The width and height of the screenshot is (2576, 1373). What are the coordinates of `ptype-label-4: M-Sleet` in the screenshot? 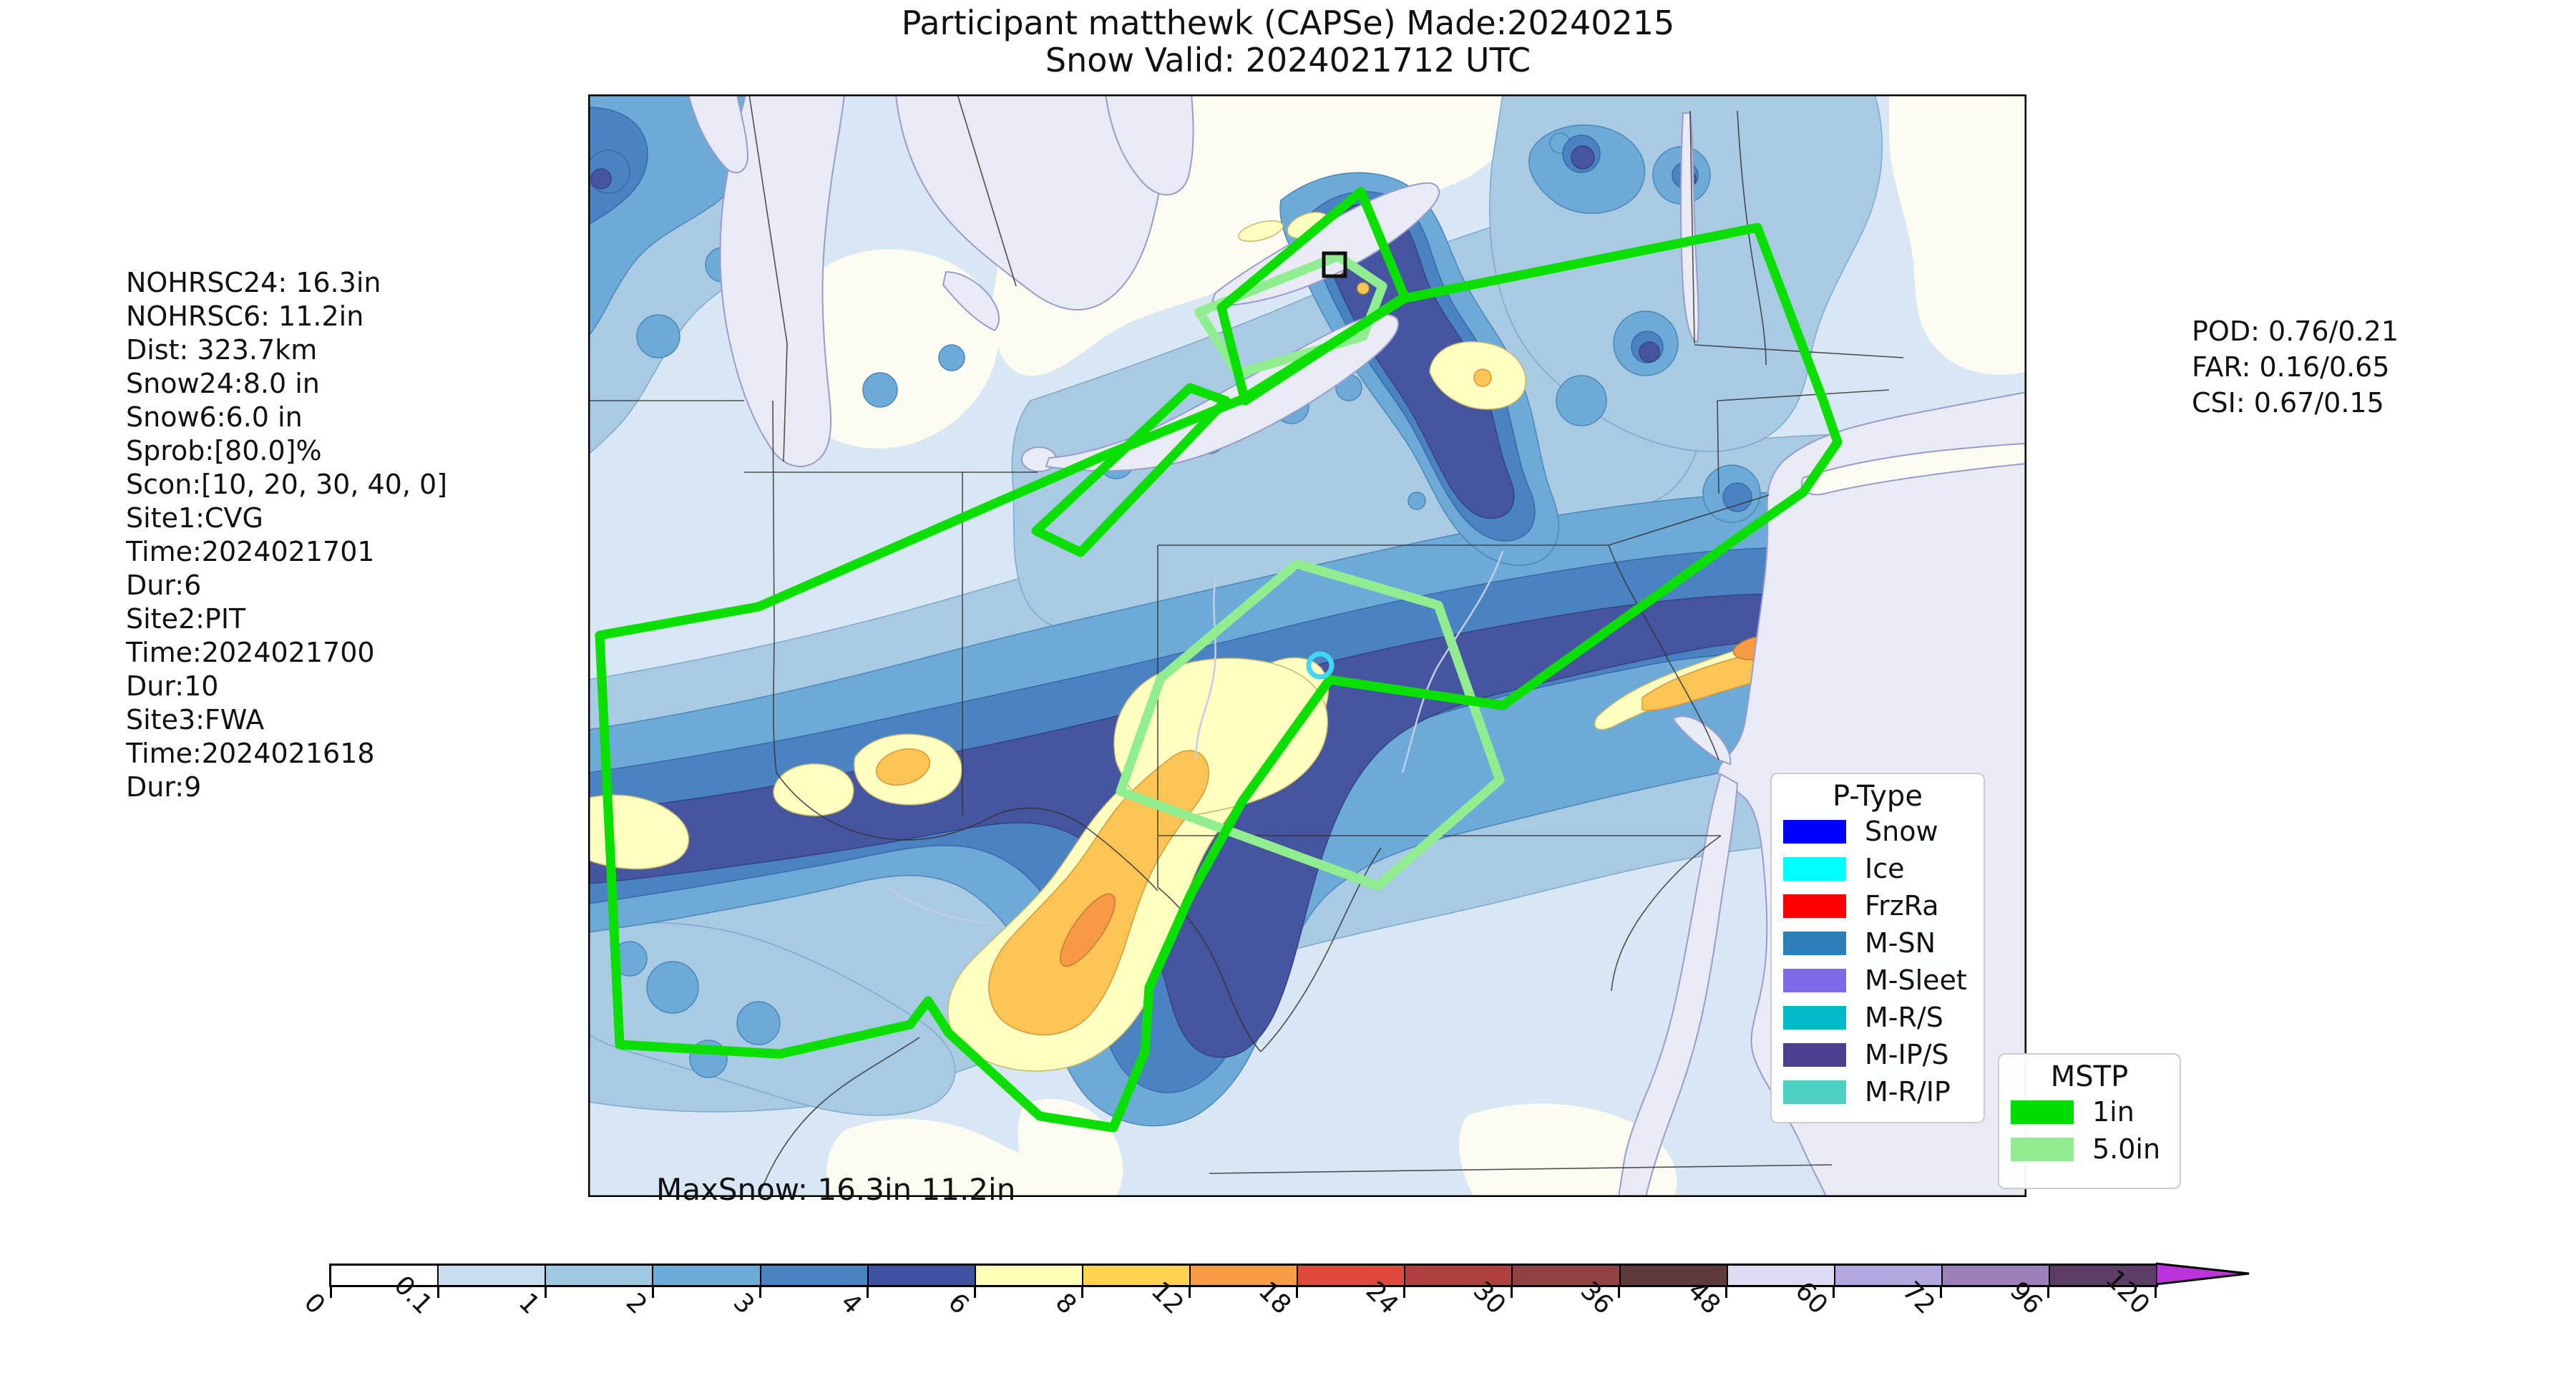 It's located at (1916, 980).